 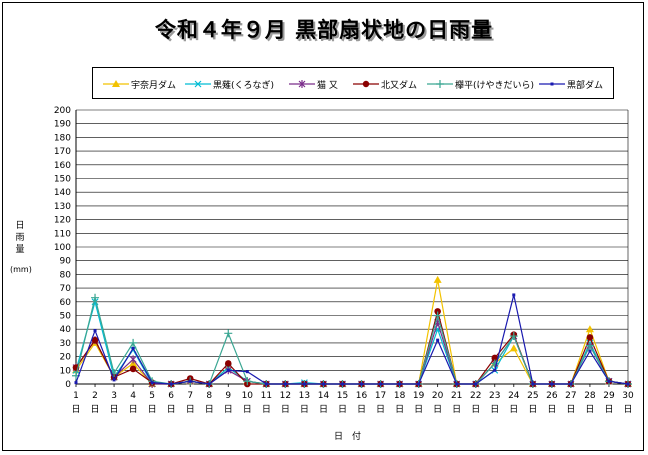 I want to click on x-tick-label: 5, so click(x=152, y=396).